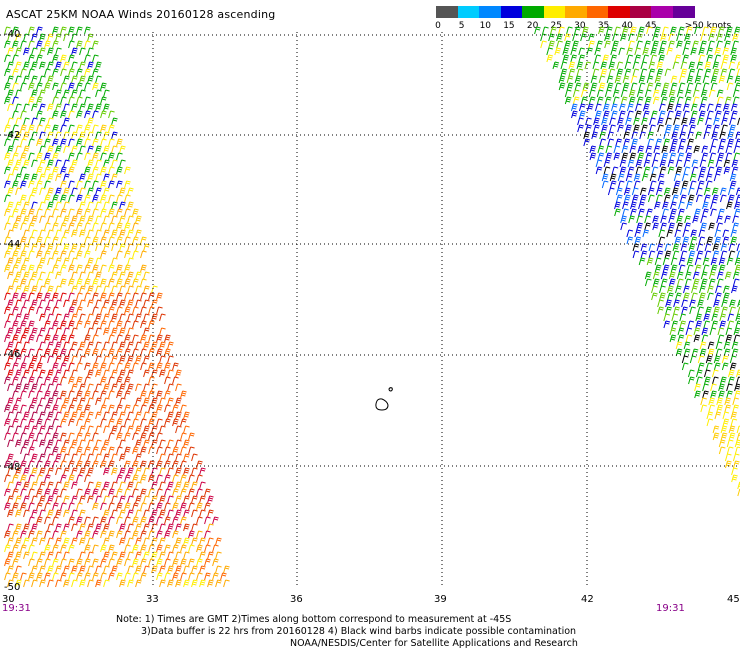 The width and height of the screenshot is (740, 650). Describe the element at coordinates (16, 608) in the screenshot. I see `time-label-left: 19:31` at that location.